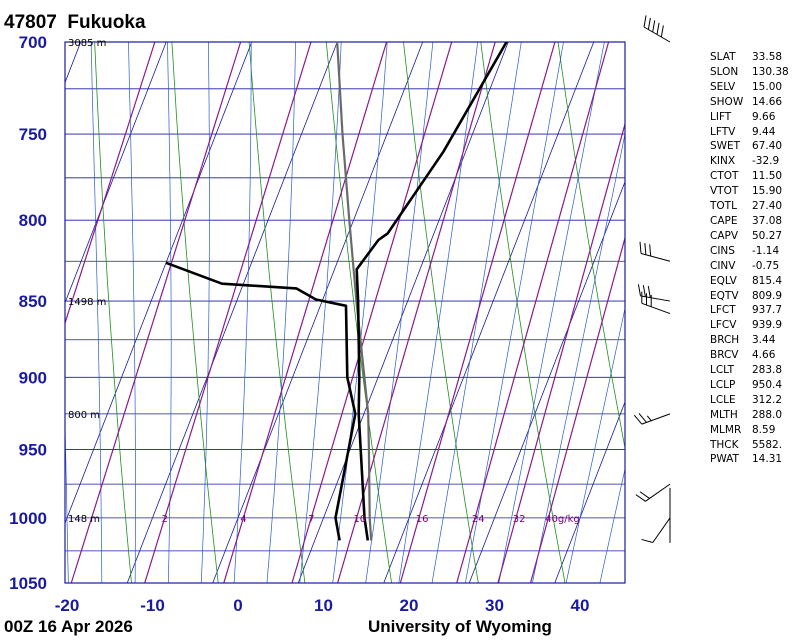 The image size is (800, 640). What do you see at coordinates (767, 325) in the screenshot?
I see `index-value: 939.9` at bounding box center [767, 325].